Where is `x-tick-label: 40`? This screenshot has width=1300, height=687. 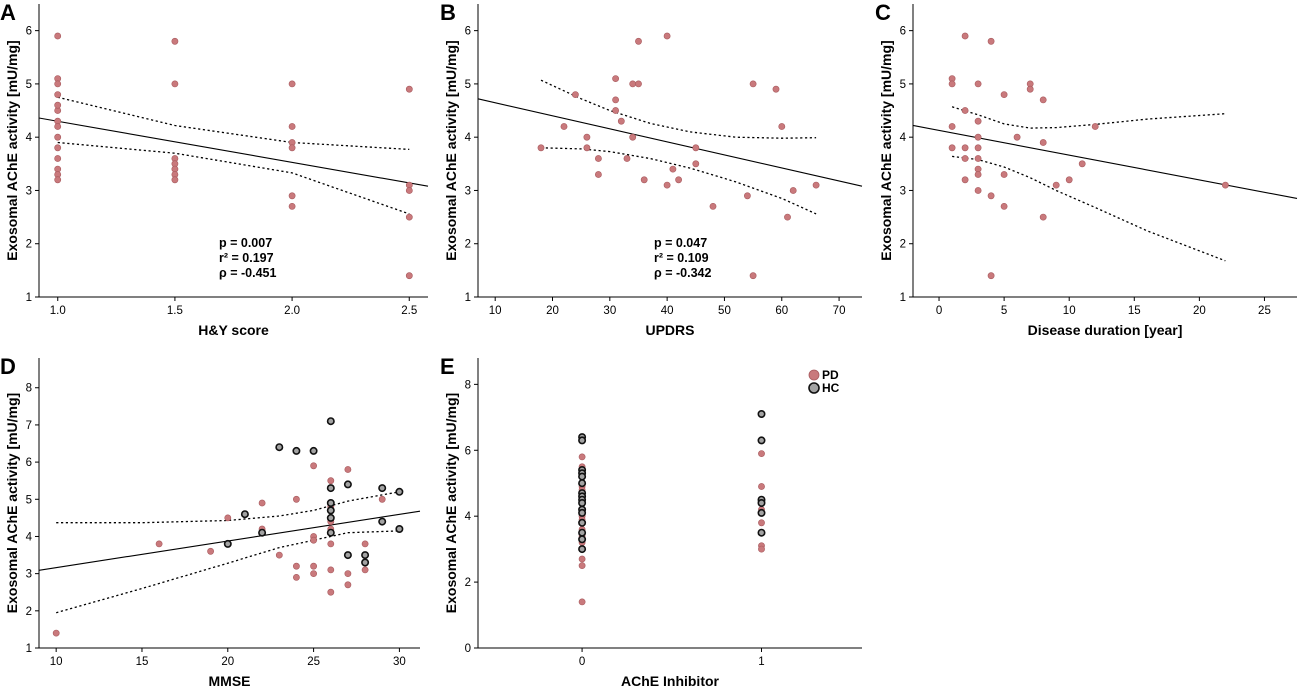 x-tick-label: 40 is located at coordinates (667, 311).